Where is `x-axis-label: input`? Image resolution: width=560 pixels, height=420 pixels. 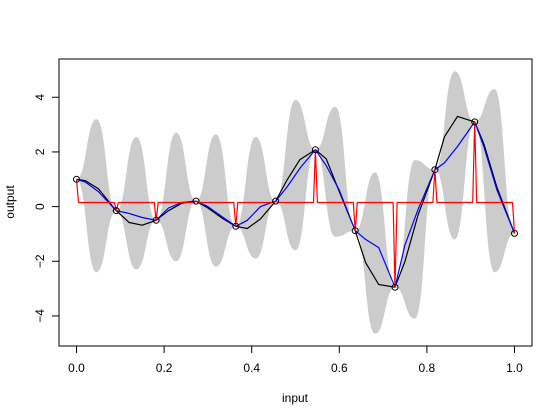
x-axis-label: input is located at coordinates (295, 398).